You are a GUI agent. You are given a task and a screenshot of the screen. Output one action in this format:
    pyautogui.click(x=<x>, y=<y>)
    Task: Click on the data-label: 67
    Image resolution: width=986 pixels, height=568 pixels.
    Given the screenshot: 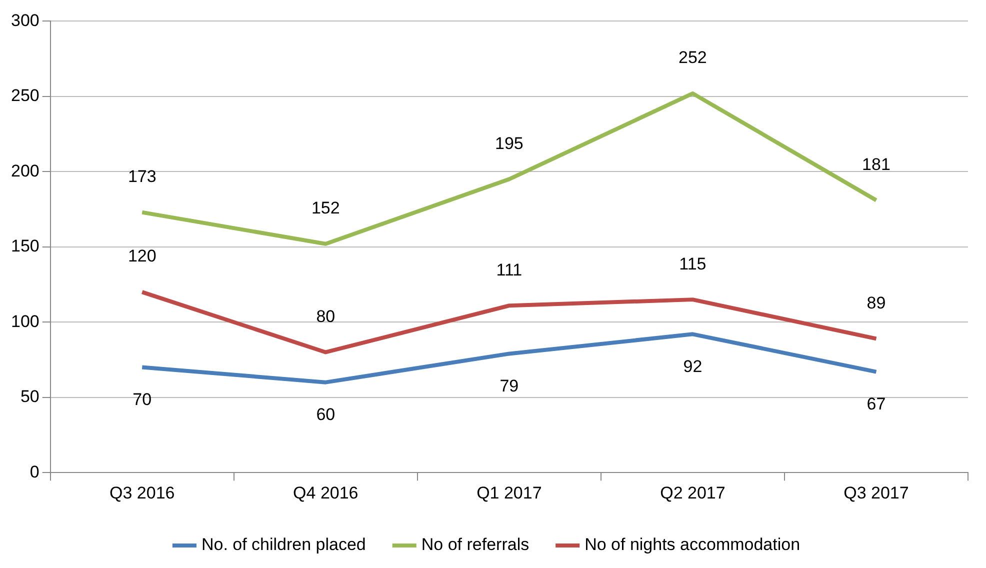 What is the action you would take?
    pyautogui.click(x=876, y=404)
    